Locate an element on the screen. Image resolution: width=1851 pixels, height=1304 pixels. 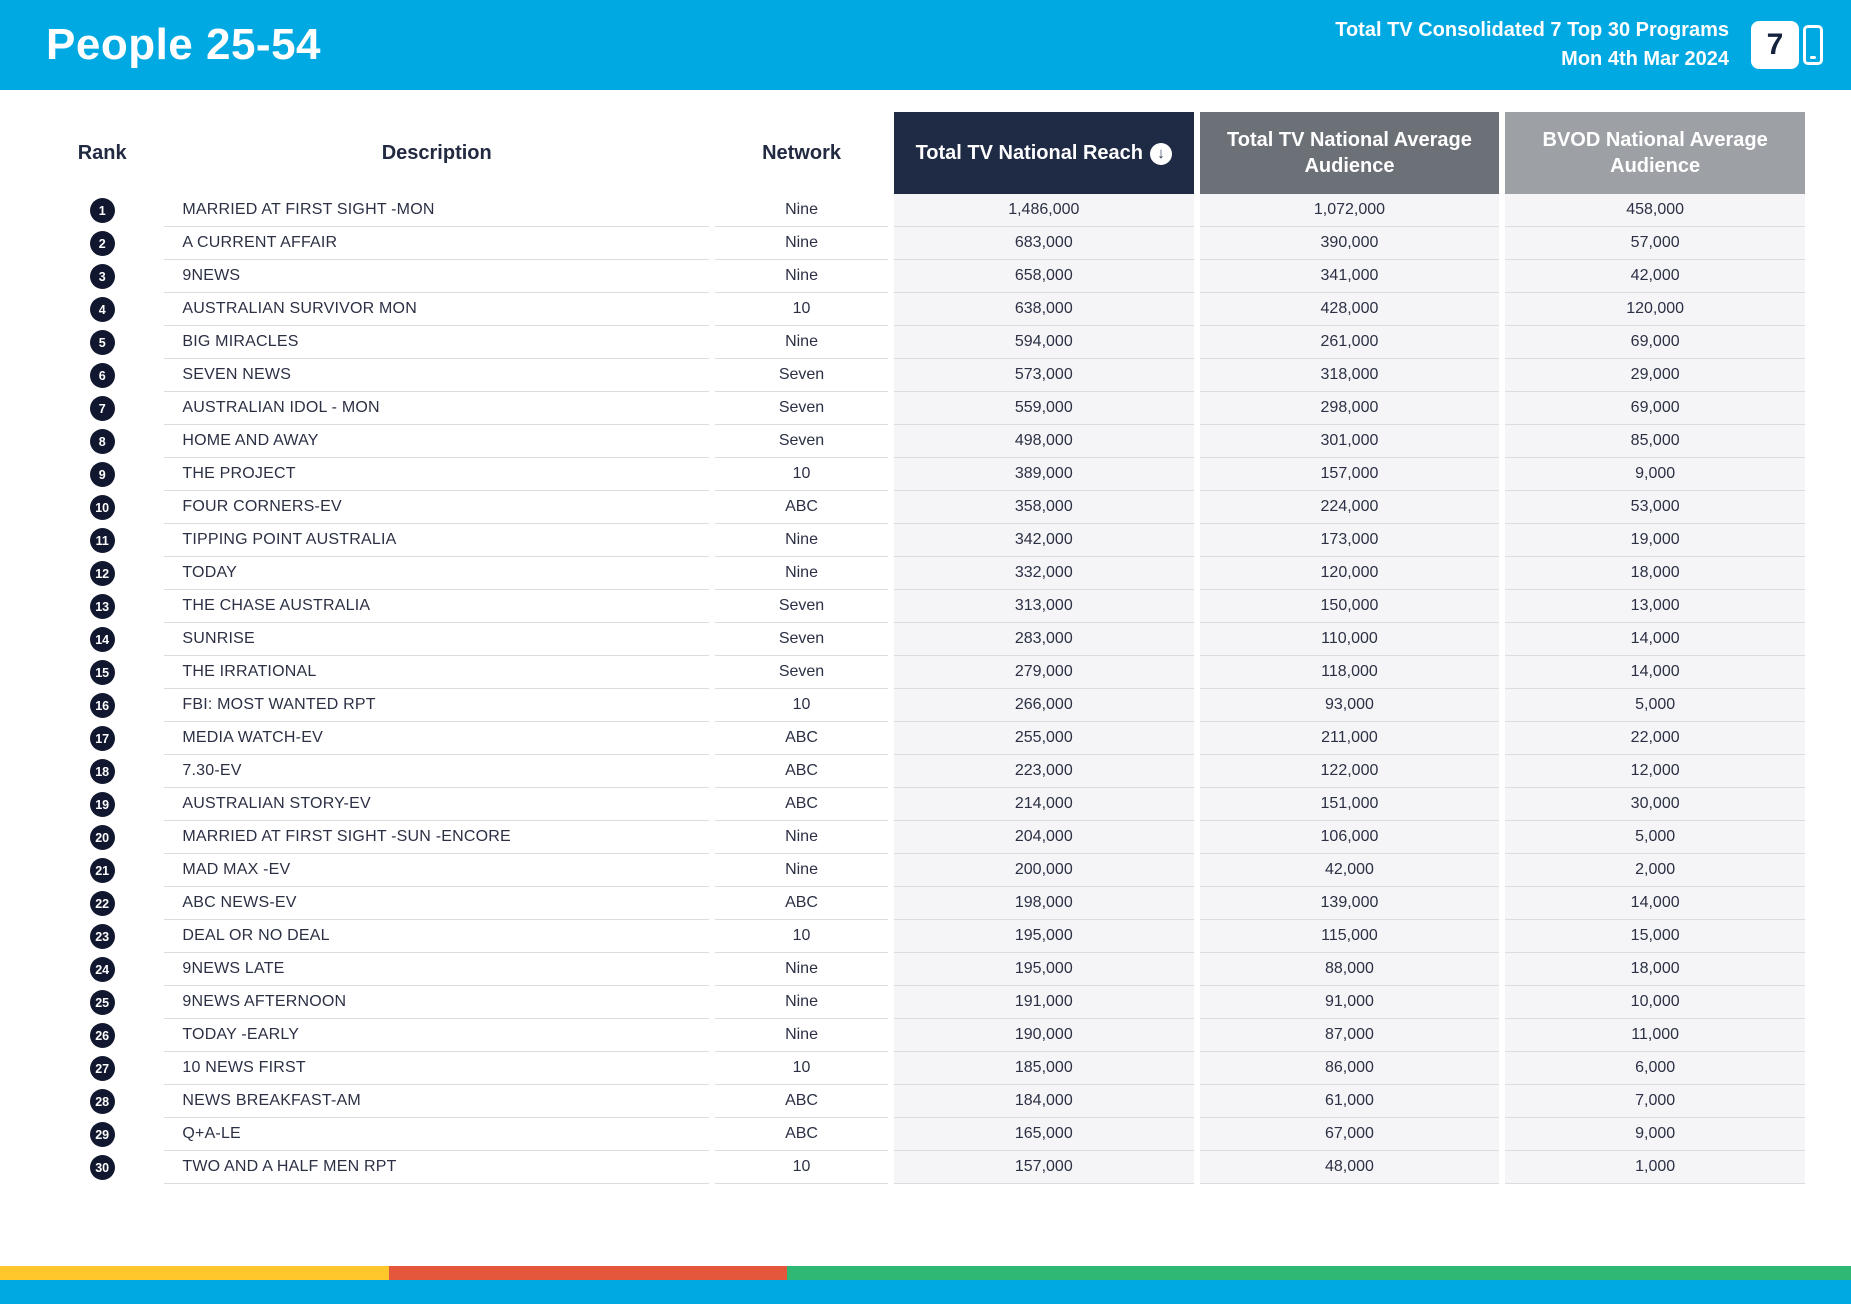
bvod-audience-cell: 19,000 is located at coordinates (1655, 540).